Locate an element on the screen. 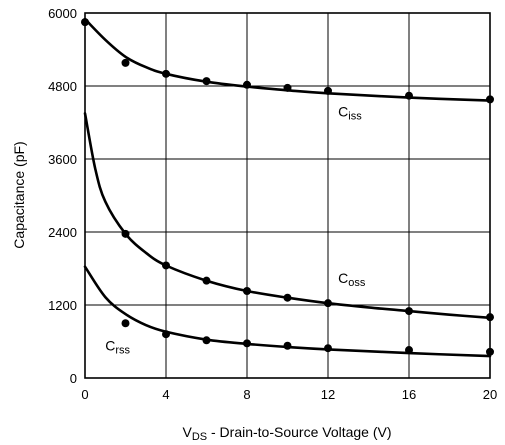 Image resolution: width=505 pixels, height=445 pixels. x-tick-label-3: 12 is located at coordinates (328, 394).